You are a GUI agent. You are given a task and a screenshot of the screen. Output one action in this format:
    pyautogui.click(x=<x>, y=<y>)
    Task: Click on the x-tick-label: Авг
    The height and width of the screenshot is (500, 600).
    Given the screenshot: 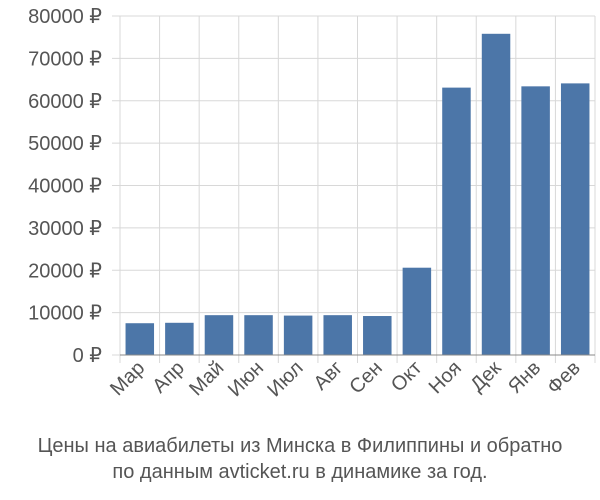 What is the action you would take?
    pyautogui.click(x=329, y=376)
    